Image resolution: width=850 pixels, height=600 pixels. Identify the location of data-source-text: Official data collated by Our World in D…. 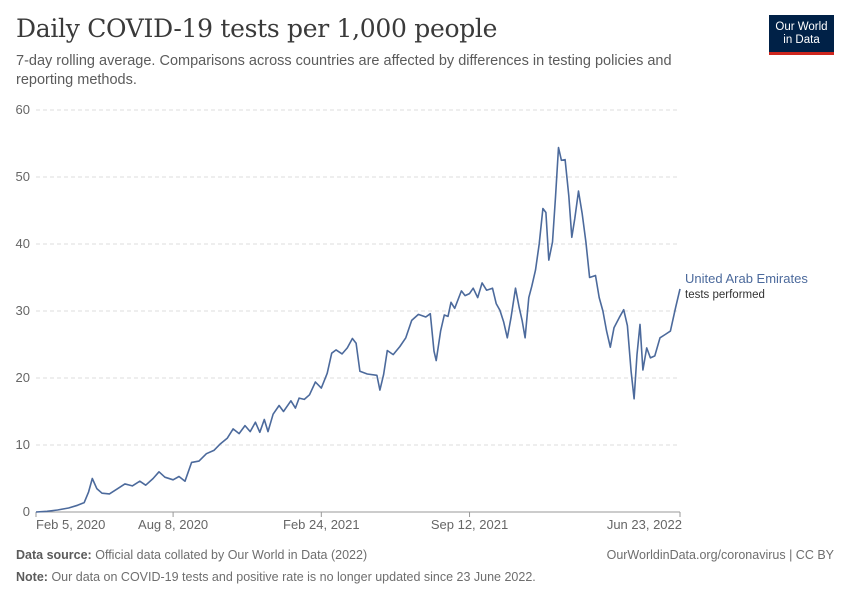
(231, 555).